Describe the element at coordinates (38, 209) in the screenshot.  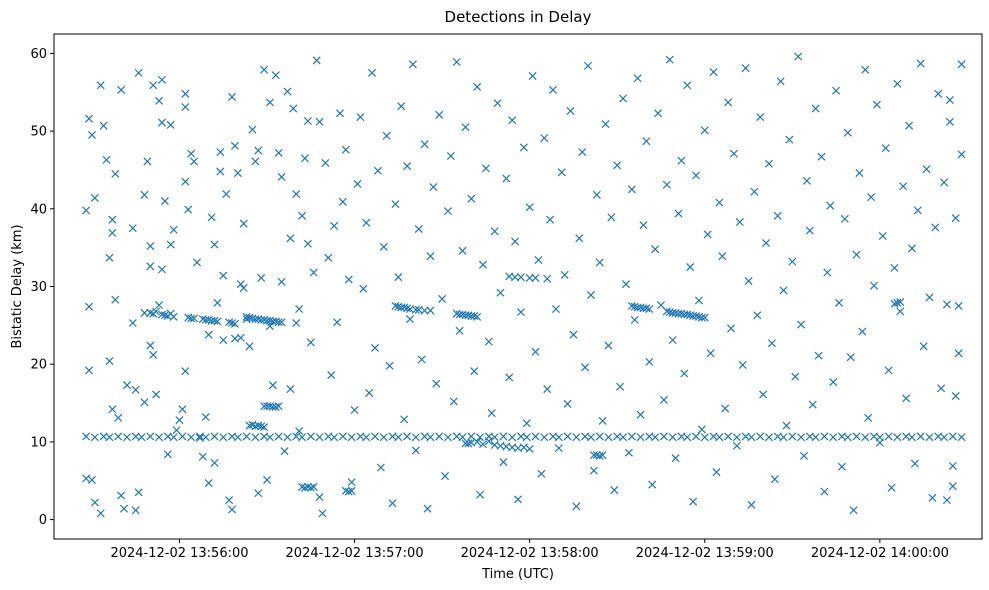
I see `y-tick-label: 40` at that location.